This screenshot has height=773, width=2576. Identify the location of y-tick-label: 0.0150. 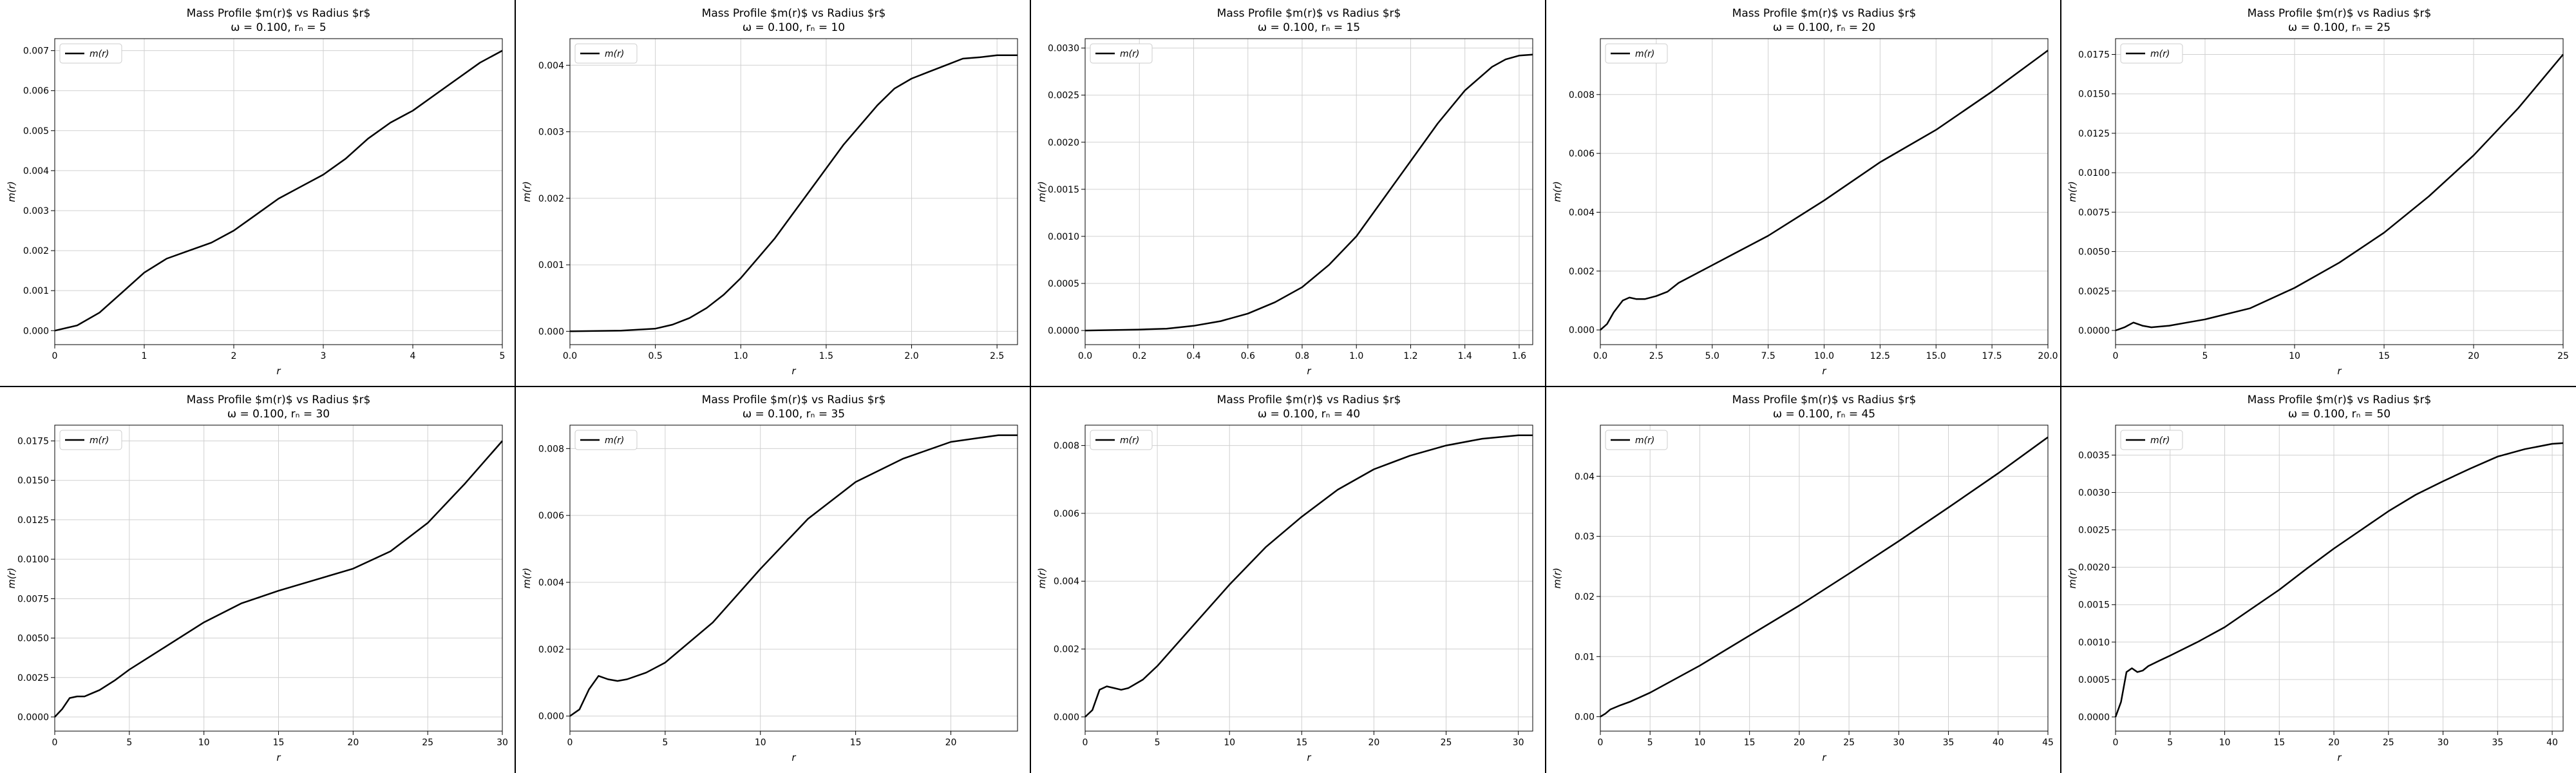
(33, 481).